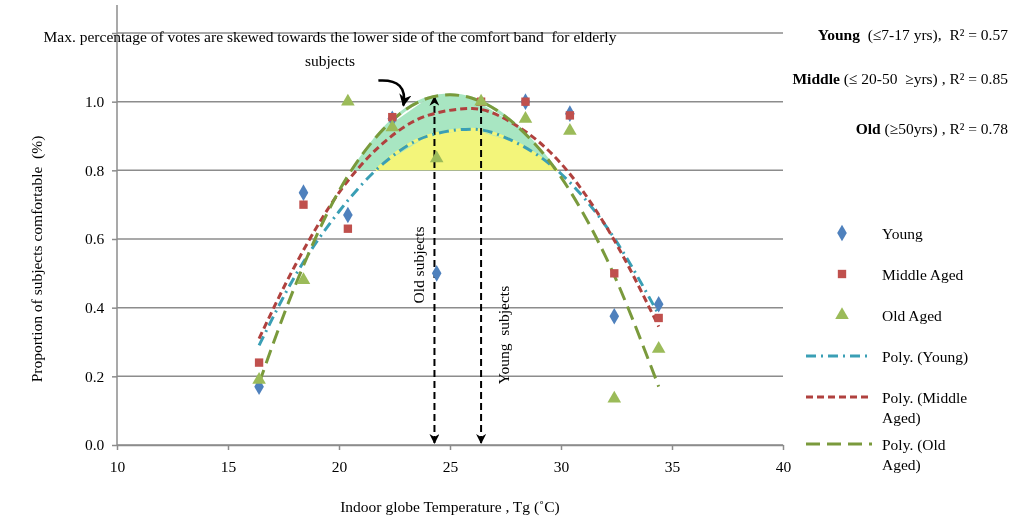 The image size is (1013, 516). What do you see at coordinates (561, 466) in the screenshot?
I see `x-tick-label: 30` at bounding box center [561, 466].